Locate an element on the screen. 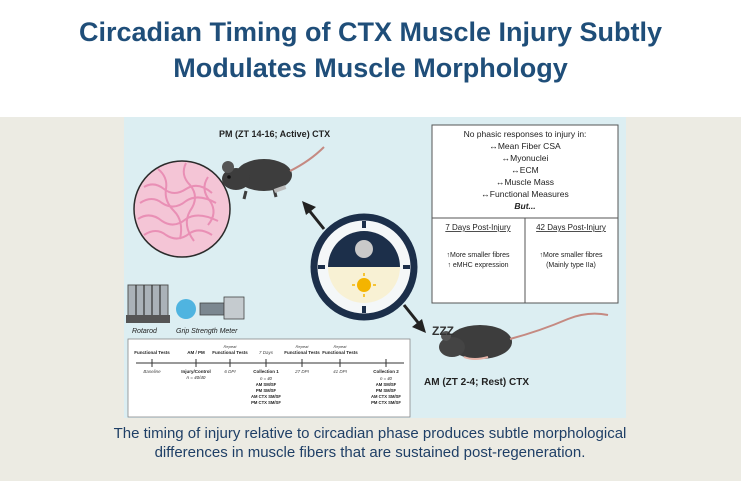 The image size is (741, 481). box-heading: No phasic responses to injury in: is located at coordinates (525, 134).